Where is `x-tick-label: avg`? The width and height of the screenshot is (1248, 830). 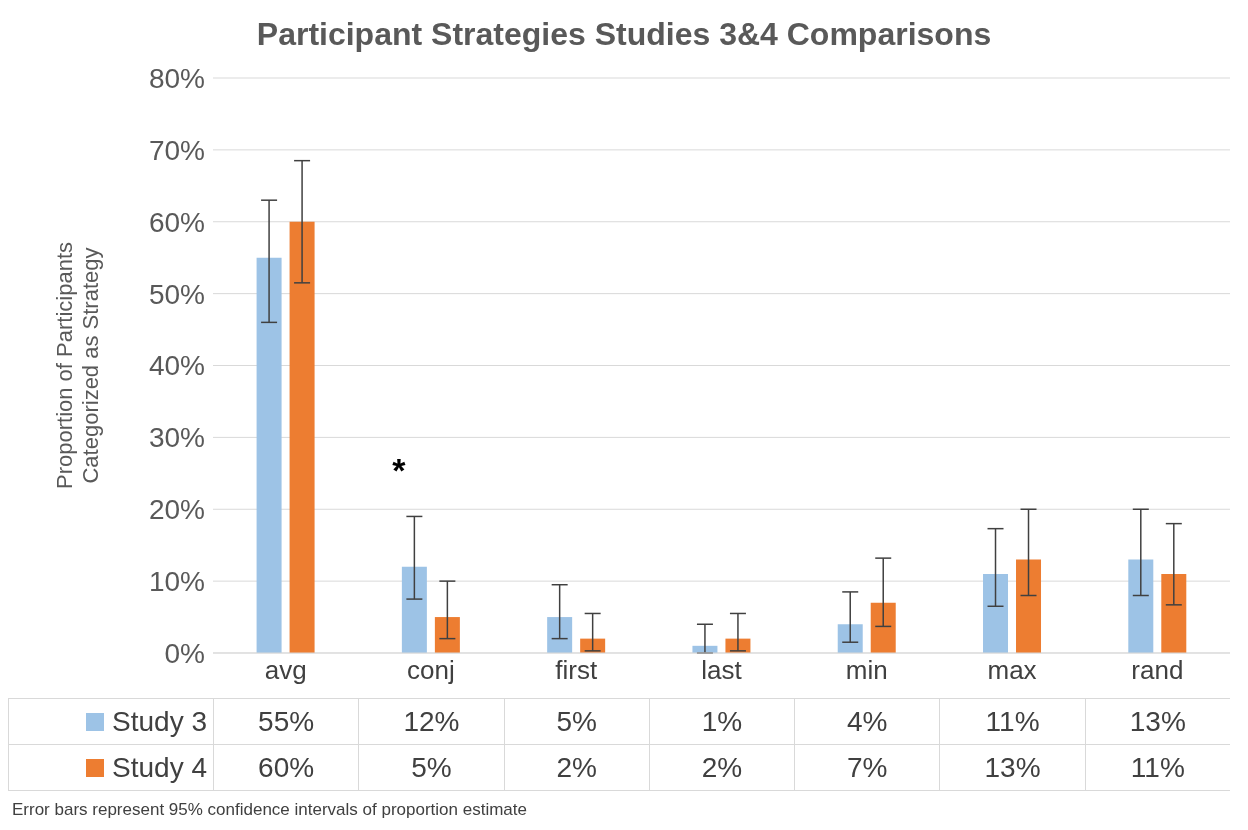
x-tick-label: avg is located at coordinates (285, 670).